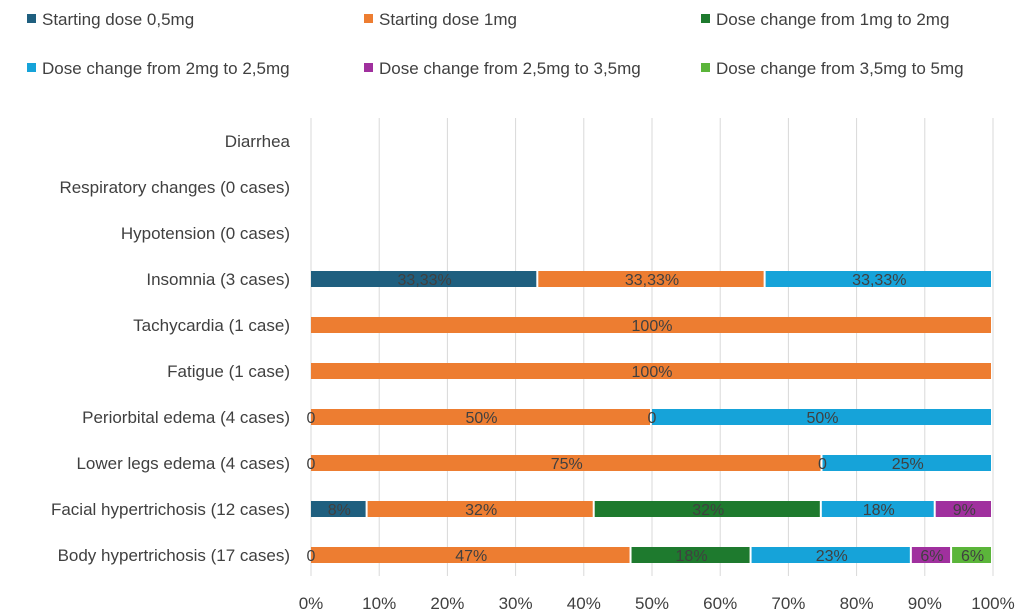 The image size is (1024, 614). Describe the element at coordinates (652, 603) in the screenshot. I see `x-tick-label: 50%` at that location.